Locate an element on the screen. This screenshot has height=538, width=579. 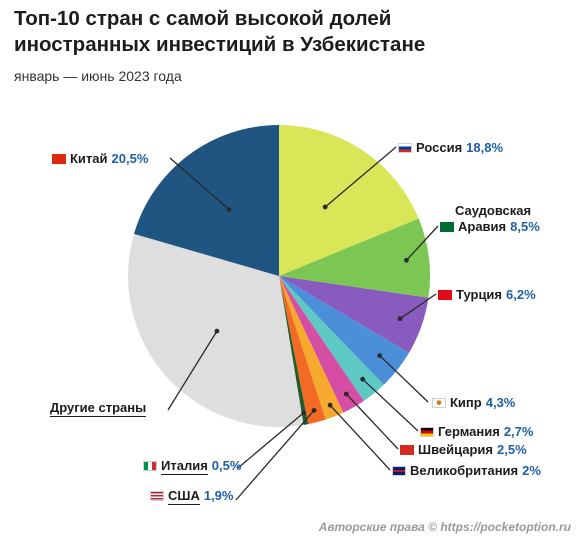
flag-china-icon is located at coordinates (59, 159).